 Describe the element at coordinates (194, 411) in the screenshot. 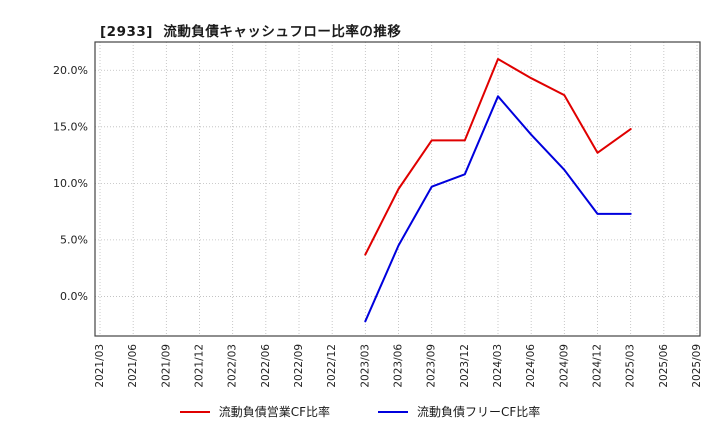

I see `legend-swatch-red-line` at that location.